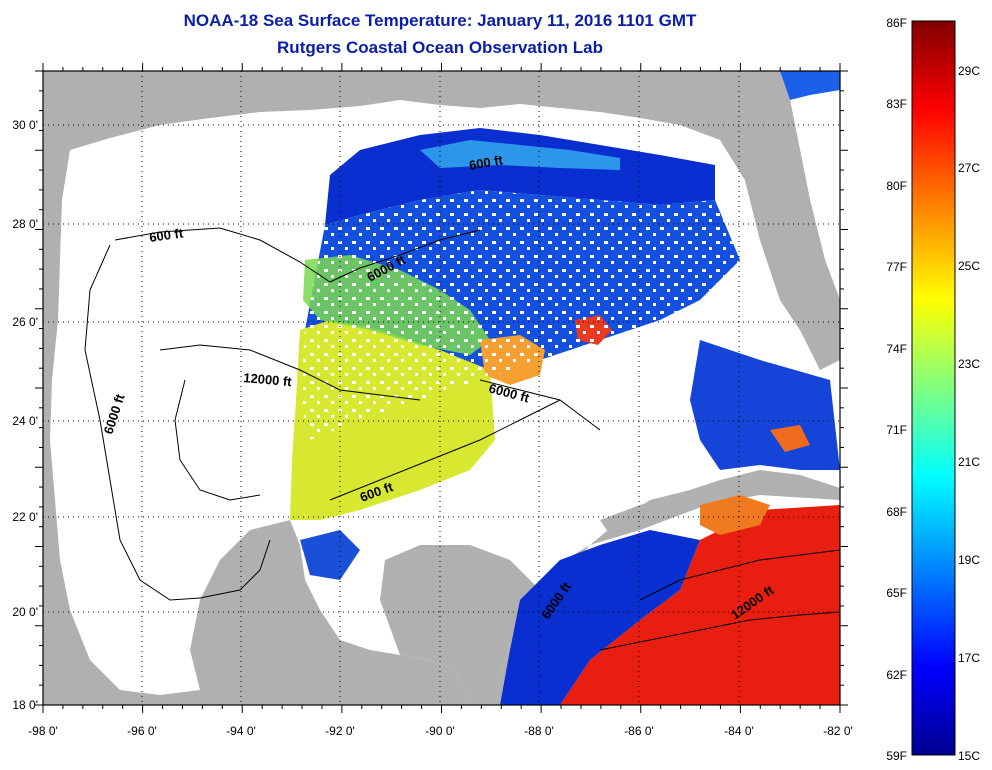 Image resolution: width=992 pixels, height=770 pixels. What do you see at coordinates (340, 731) in the screenshot?
I see `x-tick-label: -92 0'` at bounding box center [340, 731].